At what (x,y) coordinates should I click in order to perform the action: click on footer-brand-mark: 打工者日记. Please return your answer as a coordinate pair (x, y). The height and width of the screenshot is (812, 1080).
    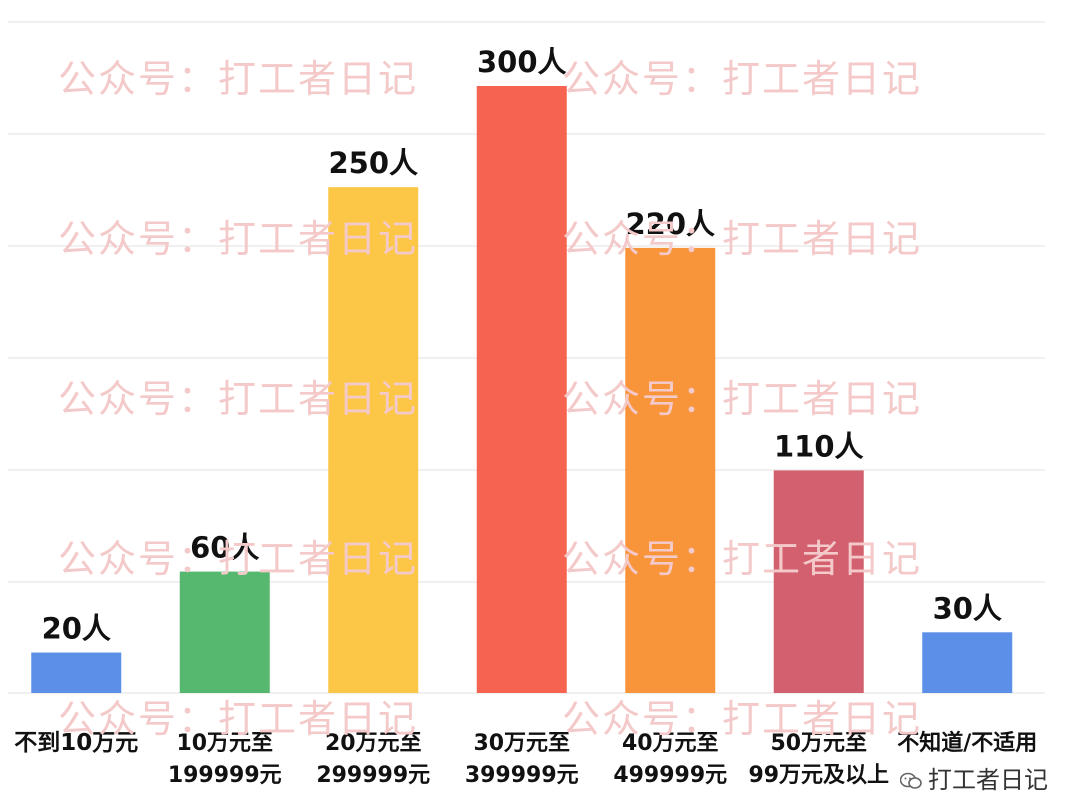
    Looking at the image, I should click on (974, 777).